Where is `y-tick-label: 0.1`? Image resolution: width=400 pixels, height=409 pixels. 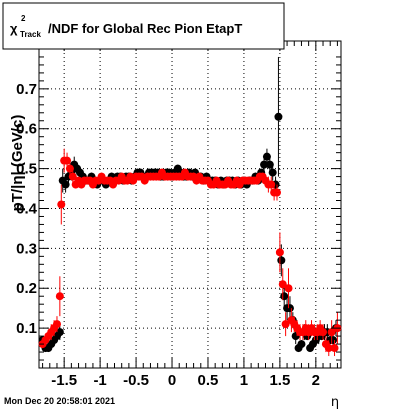 y-tick-label: 0.1 is located at coordinates (26, 328).